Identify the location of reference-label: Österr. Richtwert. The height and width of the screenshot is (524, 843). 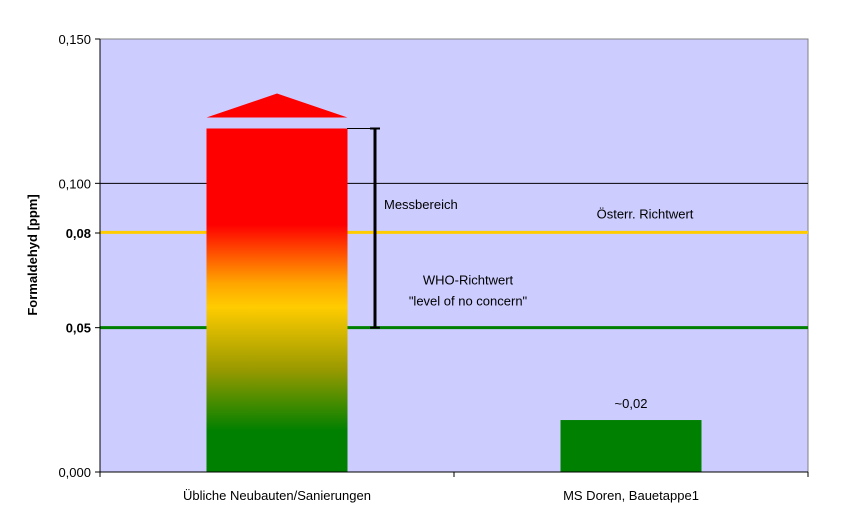
(645, 213).